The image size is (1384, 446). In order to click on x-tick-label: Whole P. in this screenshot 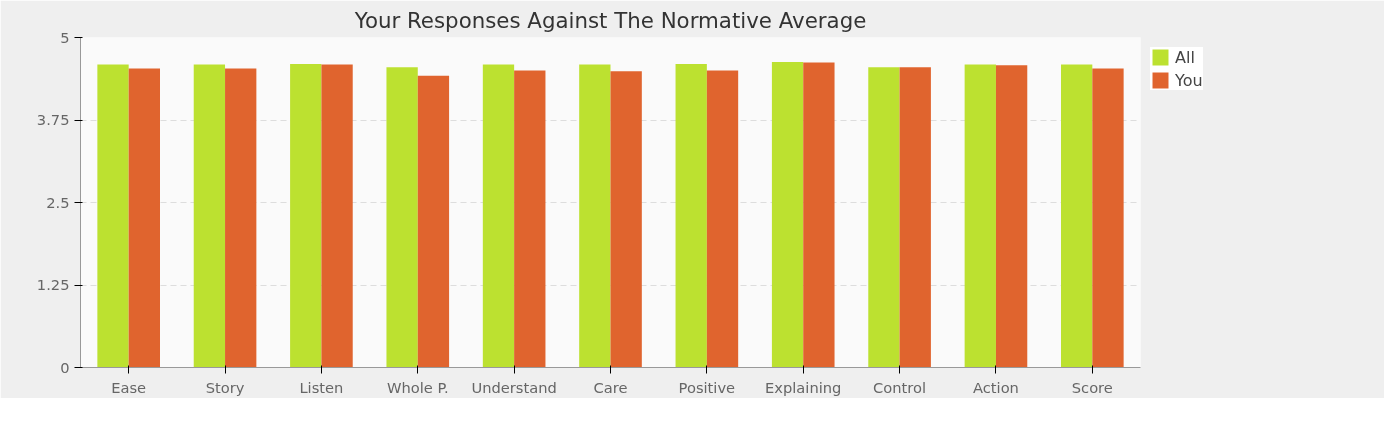, I will do `click(417, 387)`.